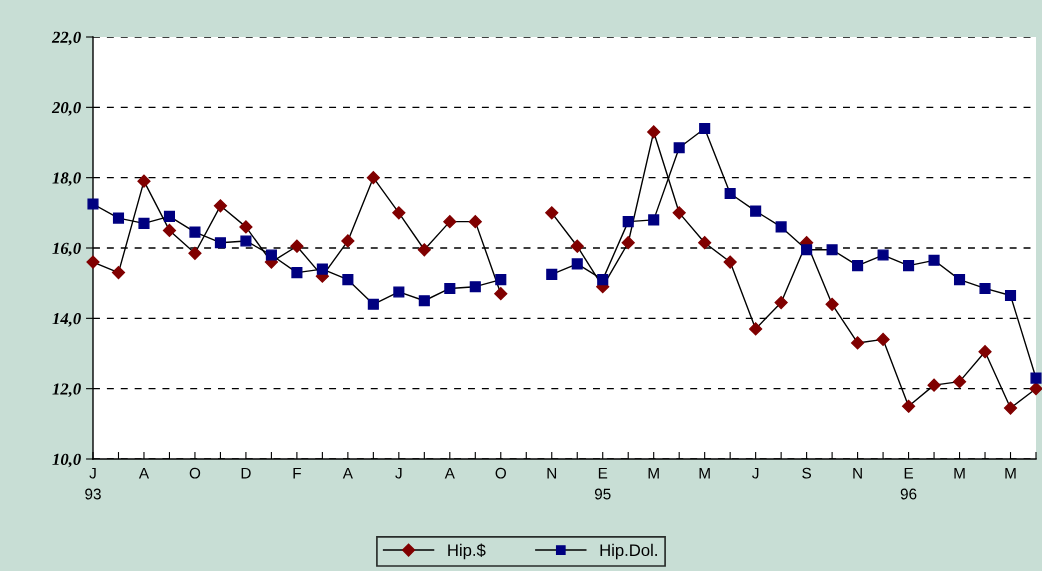  What do you see at coordinates (66, 460) in the screenshot?
I see `y-tick-label: 10,0` at bounding box center [66, 460].